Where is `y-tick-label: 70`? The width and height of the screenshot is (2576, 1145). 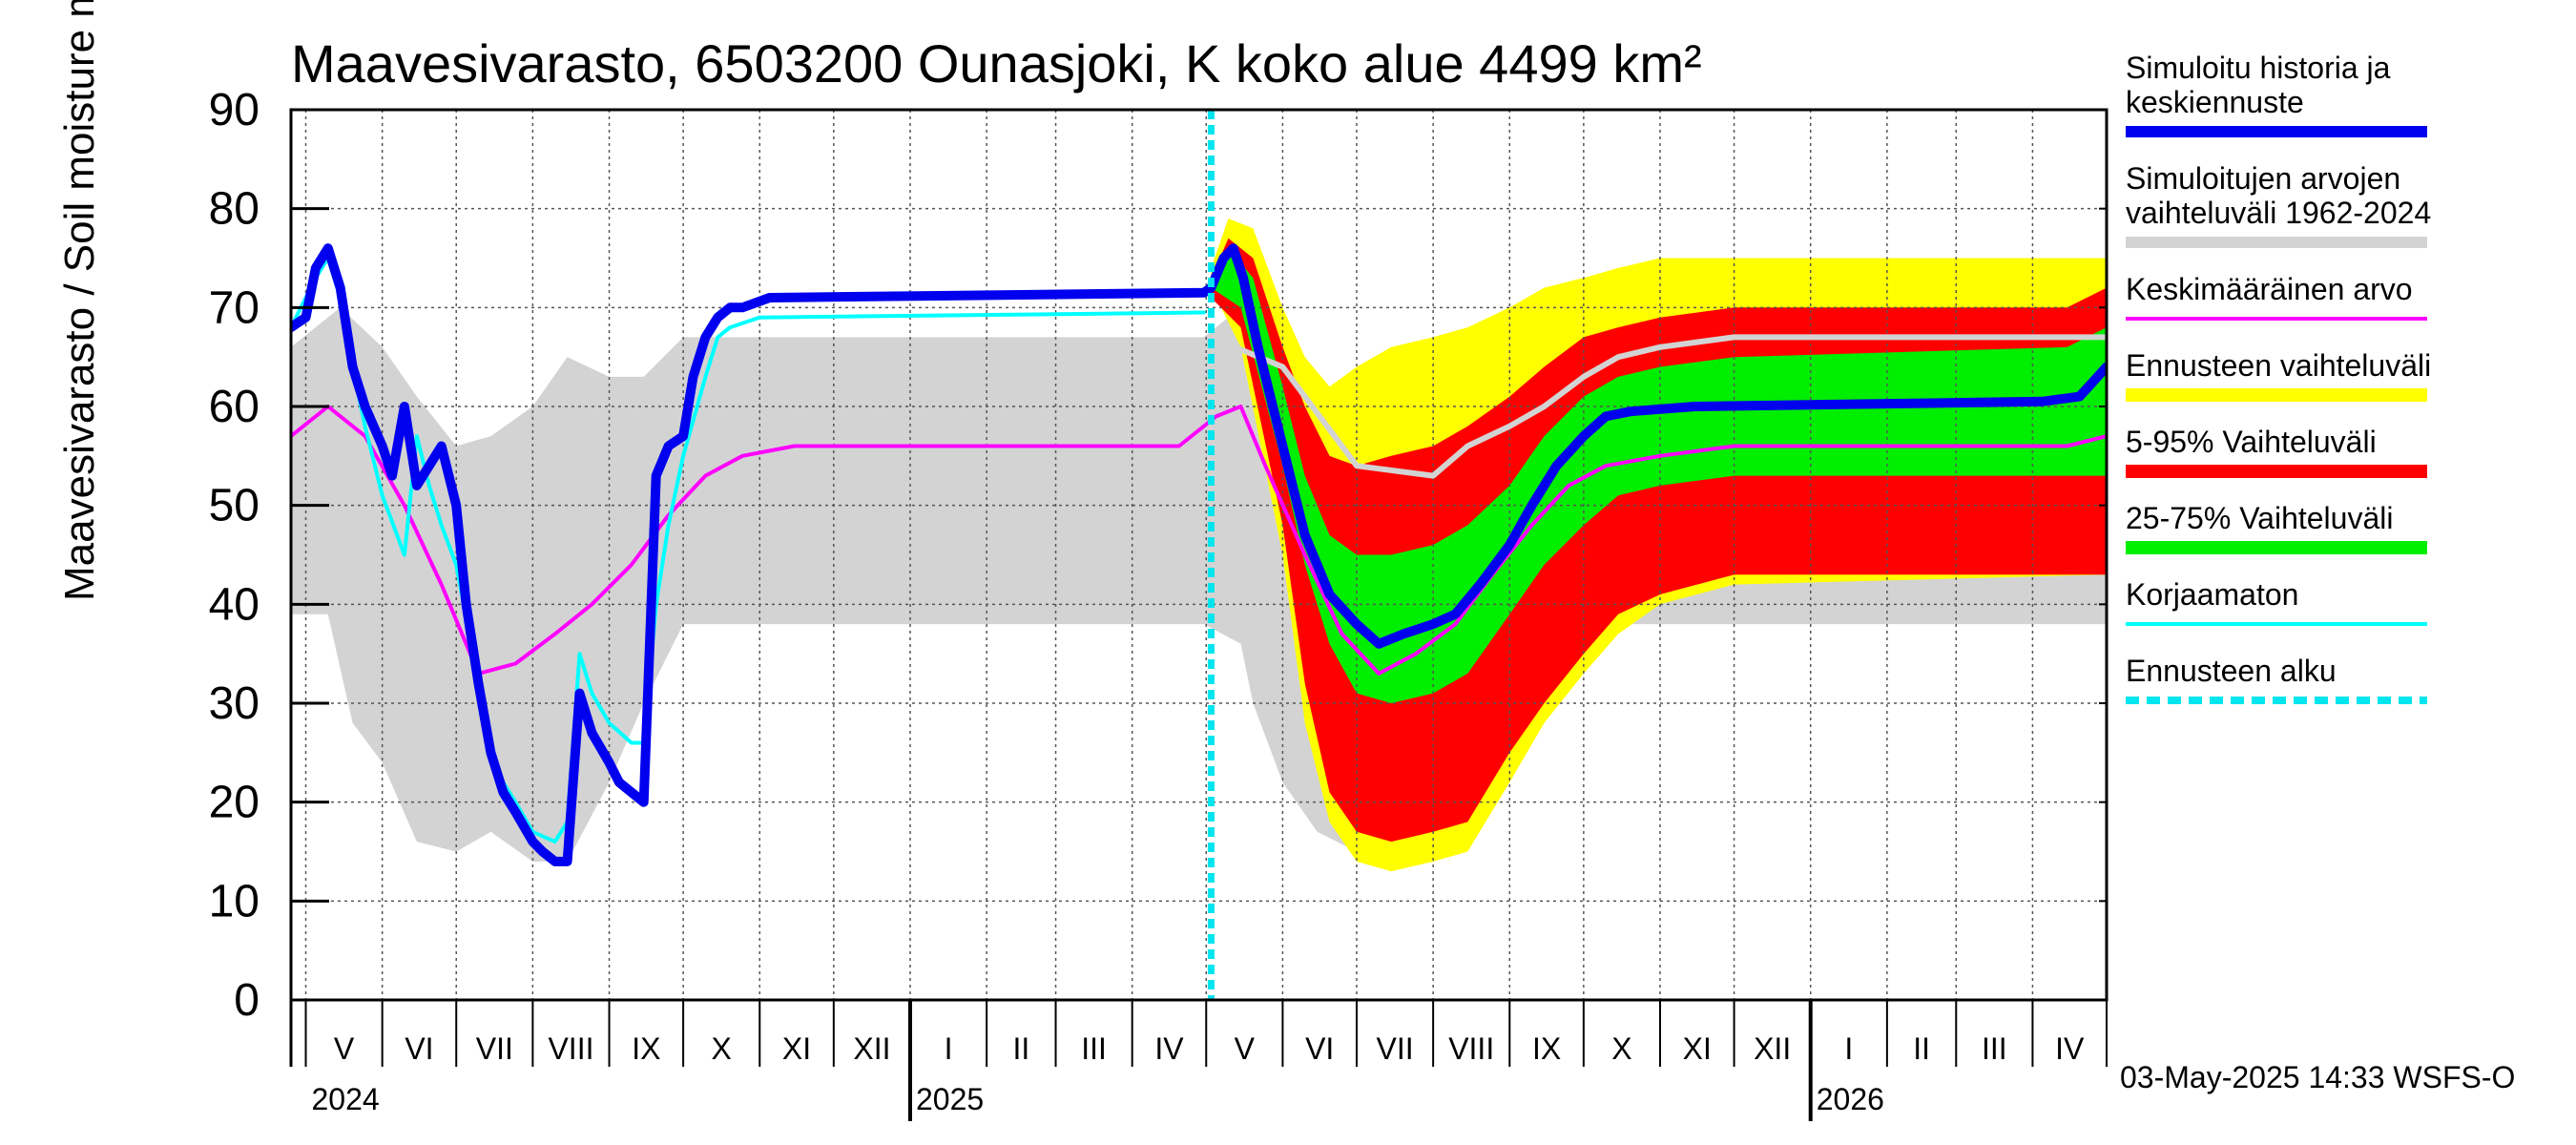
y-tick-label: 70 is located at coordinates (234, 308).